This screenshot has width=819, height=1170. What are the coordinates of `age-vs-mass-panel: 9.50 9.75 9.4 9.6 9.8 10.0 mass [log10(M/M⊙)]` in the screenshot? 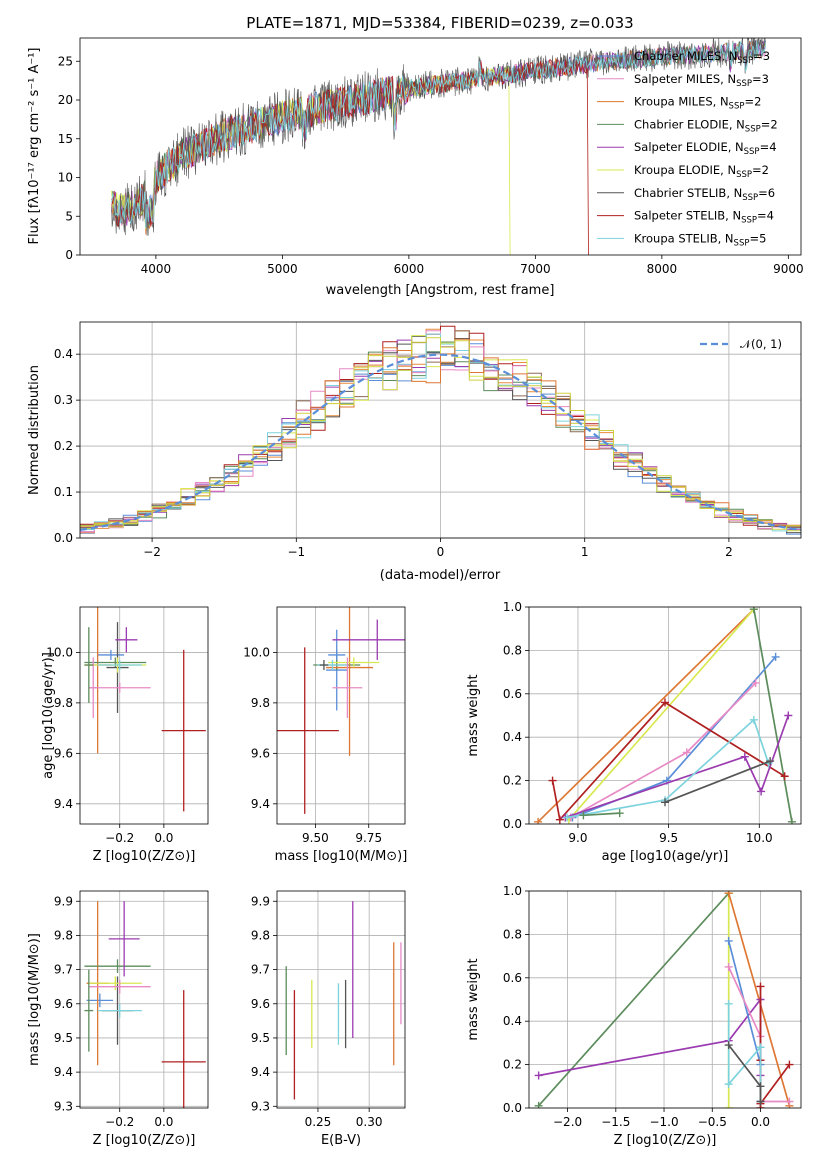 It's located at (325, 735).